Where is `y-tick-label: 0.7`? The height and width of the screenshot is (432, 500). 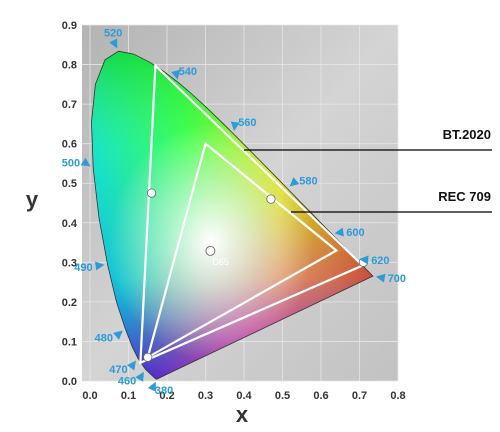
y-tick-label: 0.7 is located at coordinates (69, 105).